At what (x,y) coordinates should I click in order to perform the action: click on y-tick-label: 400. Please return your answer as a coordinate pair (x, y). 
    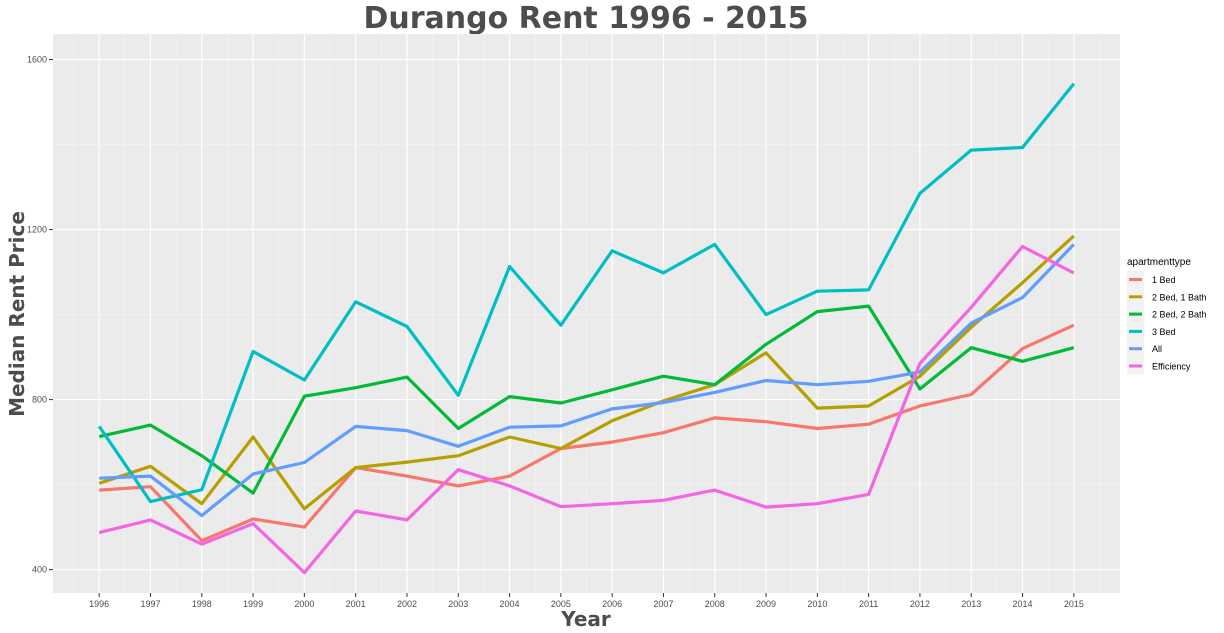
    Looking at the image, I should click on (39, 570).